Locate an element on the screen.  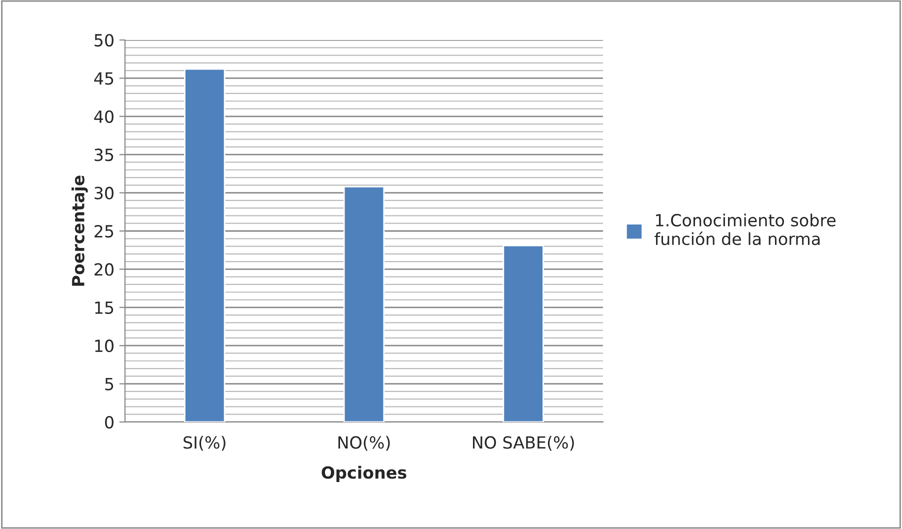
y-tick-label: 25 is located at coordinates (104, 231).